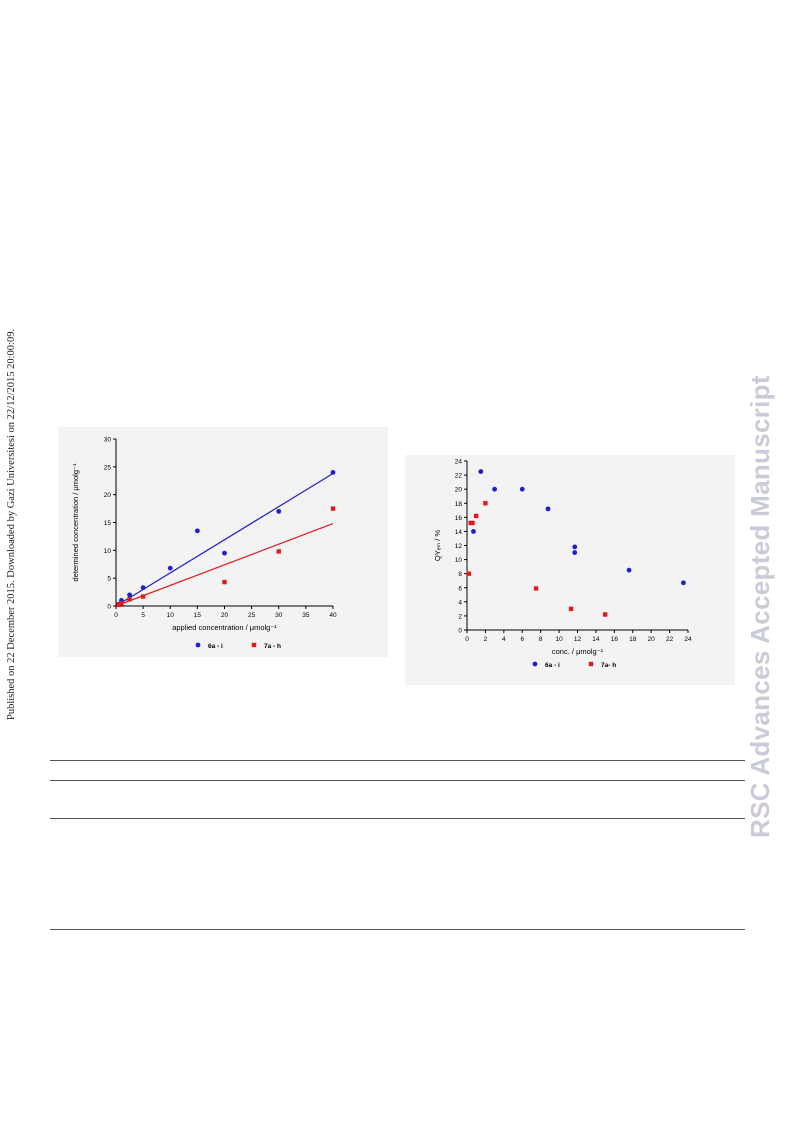 The width and height of the screenshot is (793, 1123). Describe the element at coordinates (397, 760) in the screenshot. I see `table-rule-top` at that location.